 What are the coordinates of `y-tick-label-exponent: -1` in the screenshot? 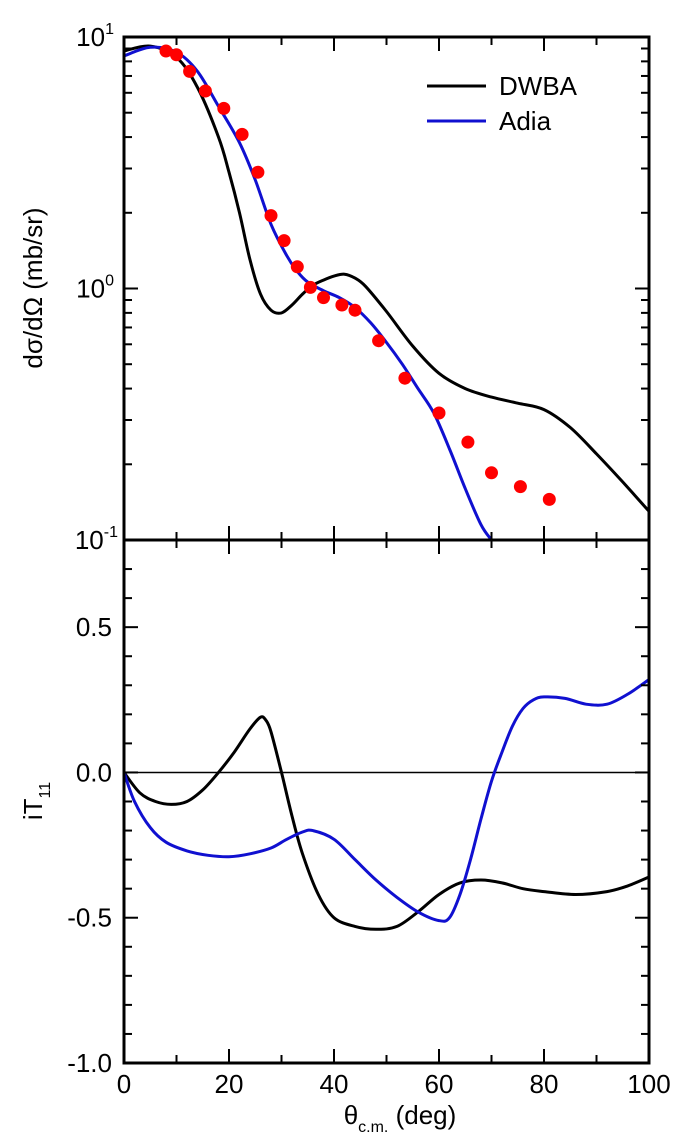 It's located at (111, 532).